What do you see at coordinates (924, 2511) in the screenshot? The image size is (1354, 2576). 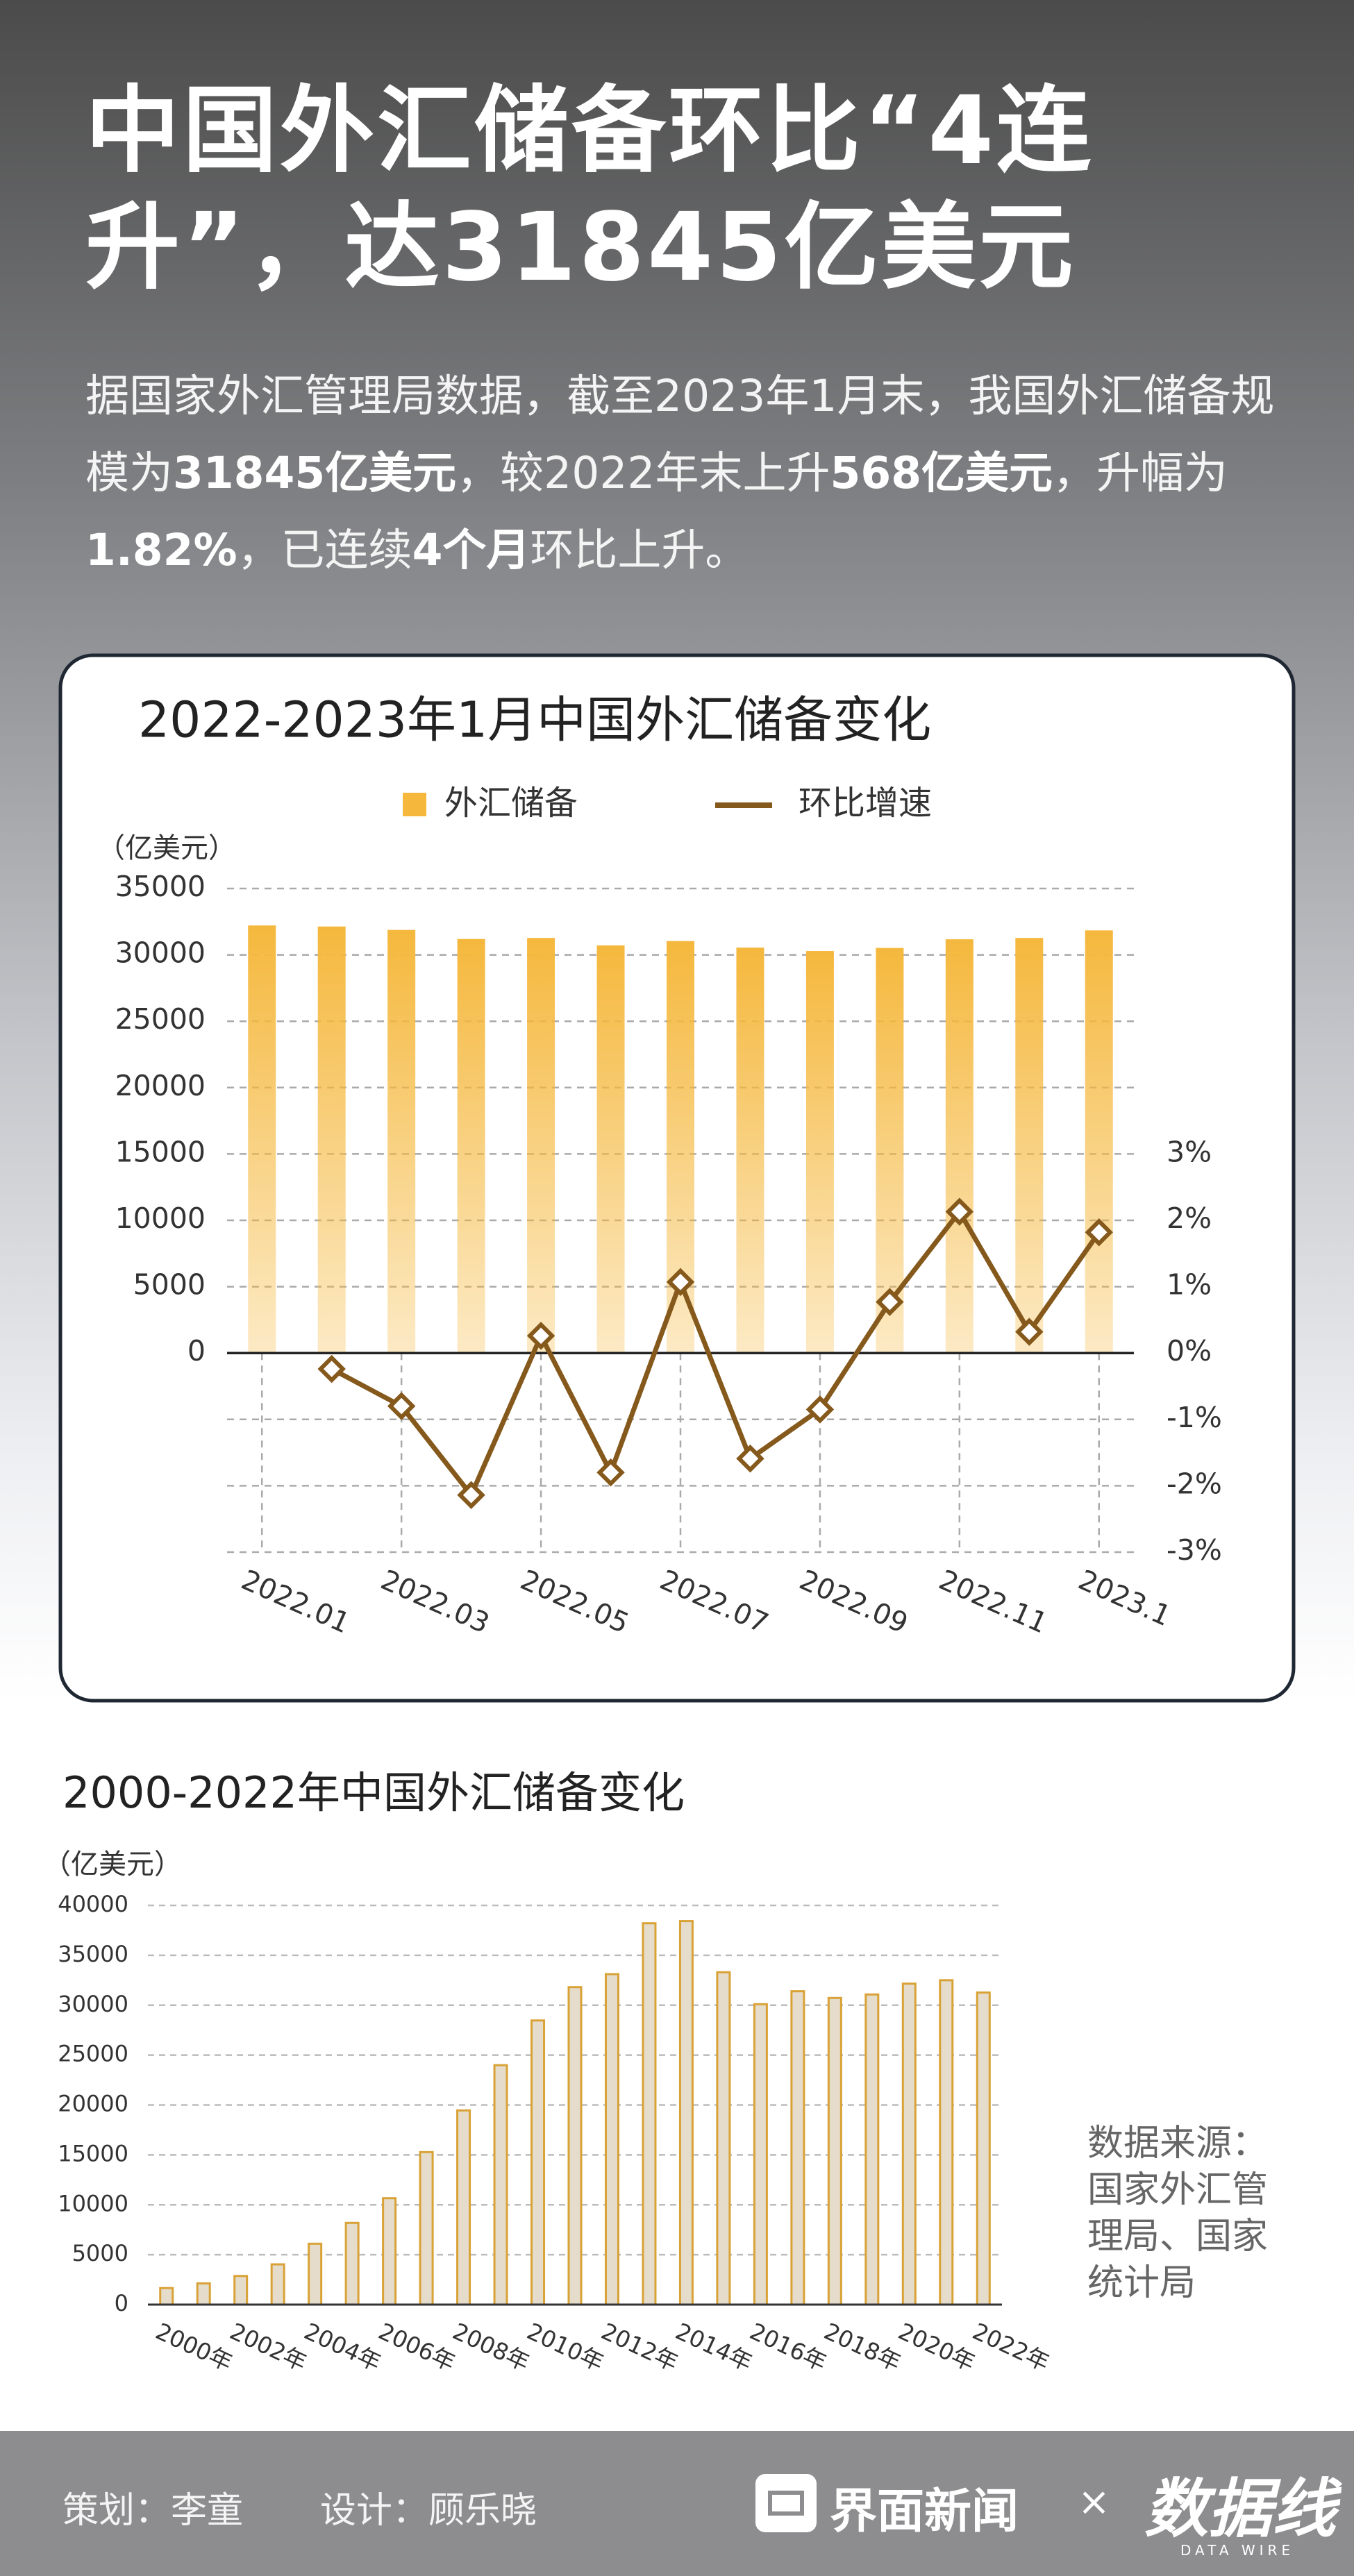 I see `brand: 界面新闻` at bounding box center [924, 2511].